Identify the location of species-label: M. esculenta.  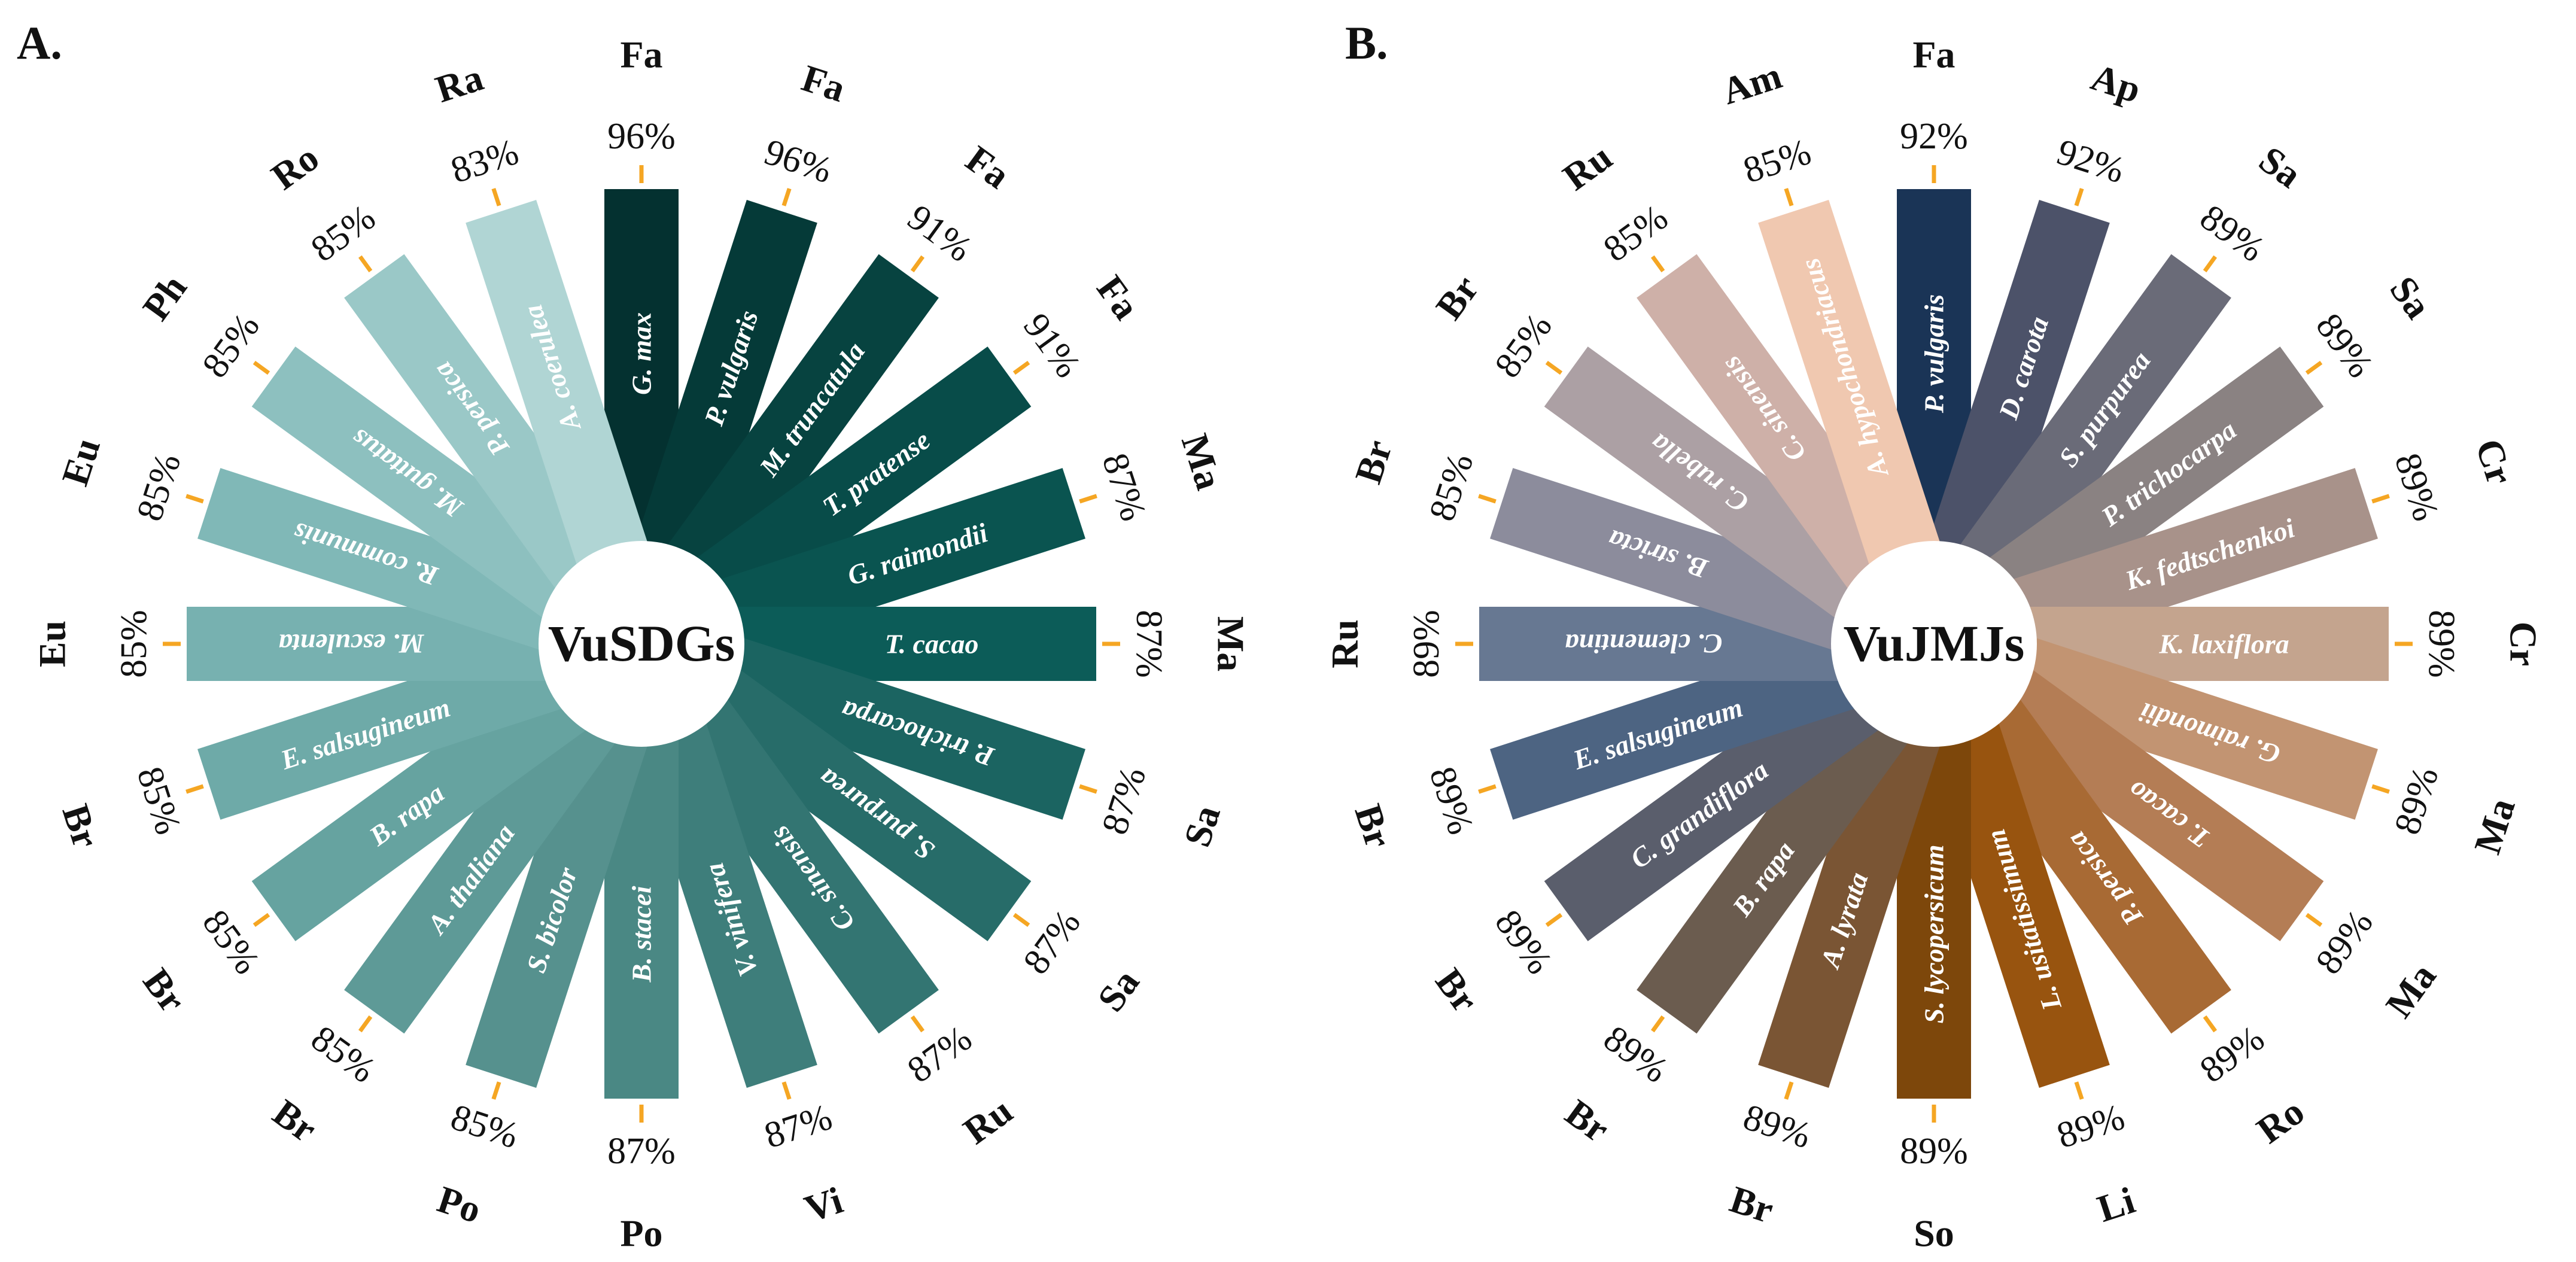
(352, 644).